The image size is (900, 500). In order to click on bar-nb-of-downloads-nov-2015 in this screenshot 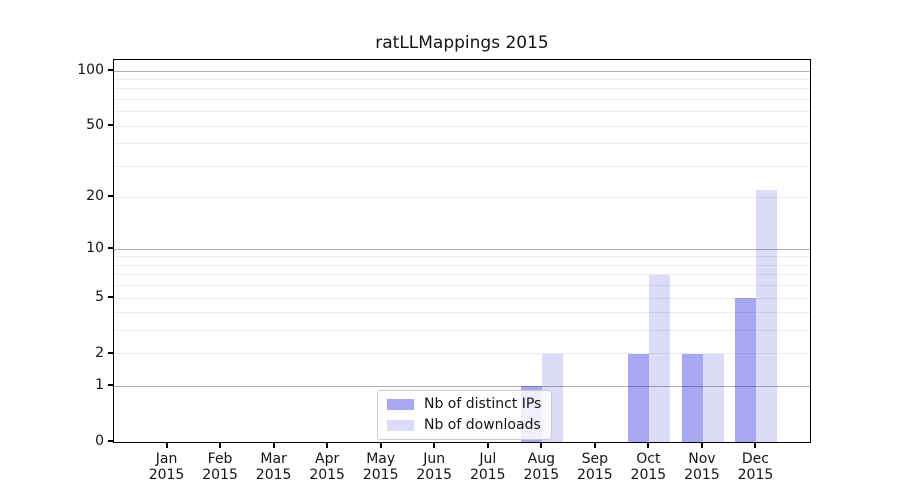, I will do `click(713, 397)`.